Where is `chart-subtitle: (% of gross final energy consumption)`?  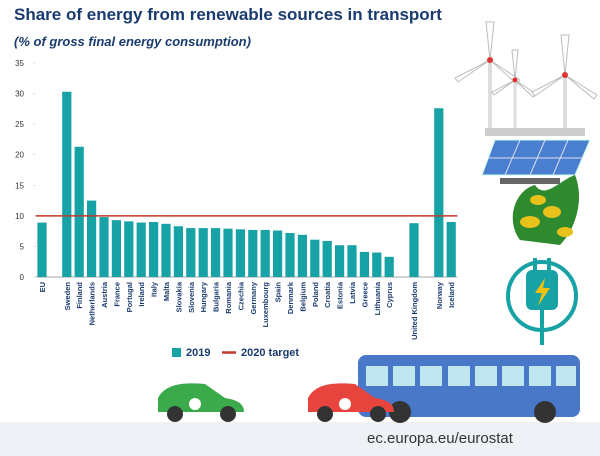 chart-subtitle: (% of gross final energy consumption) is located at coordinates (132, 41).